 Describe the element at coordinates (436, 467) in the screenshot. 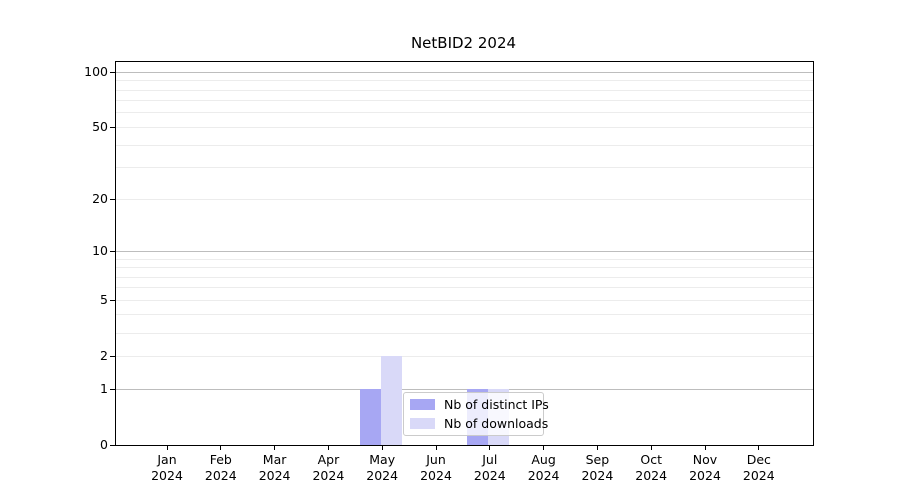

I see `x-tick-label-jun: Jun 2024` at that location.